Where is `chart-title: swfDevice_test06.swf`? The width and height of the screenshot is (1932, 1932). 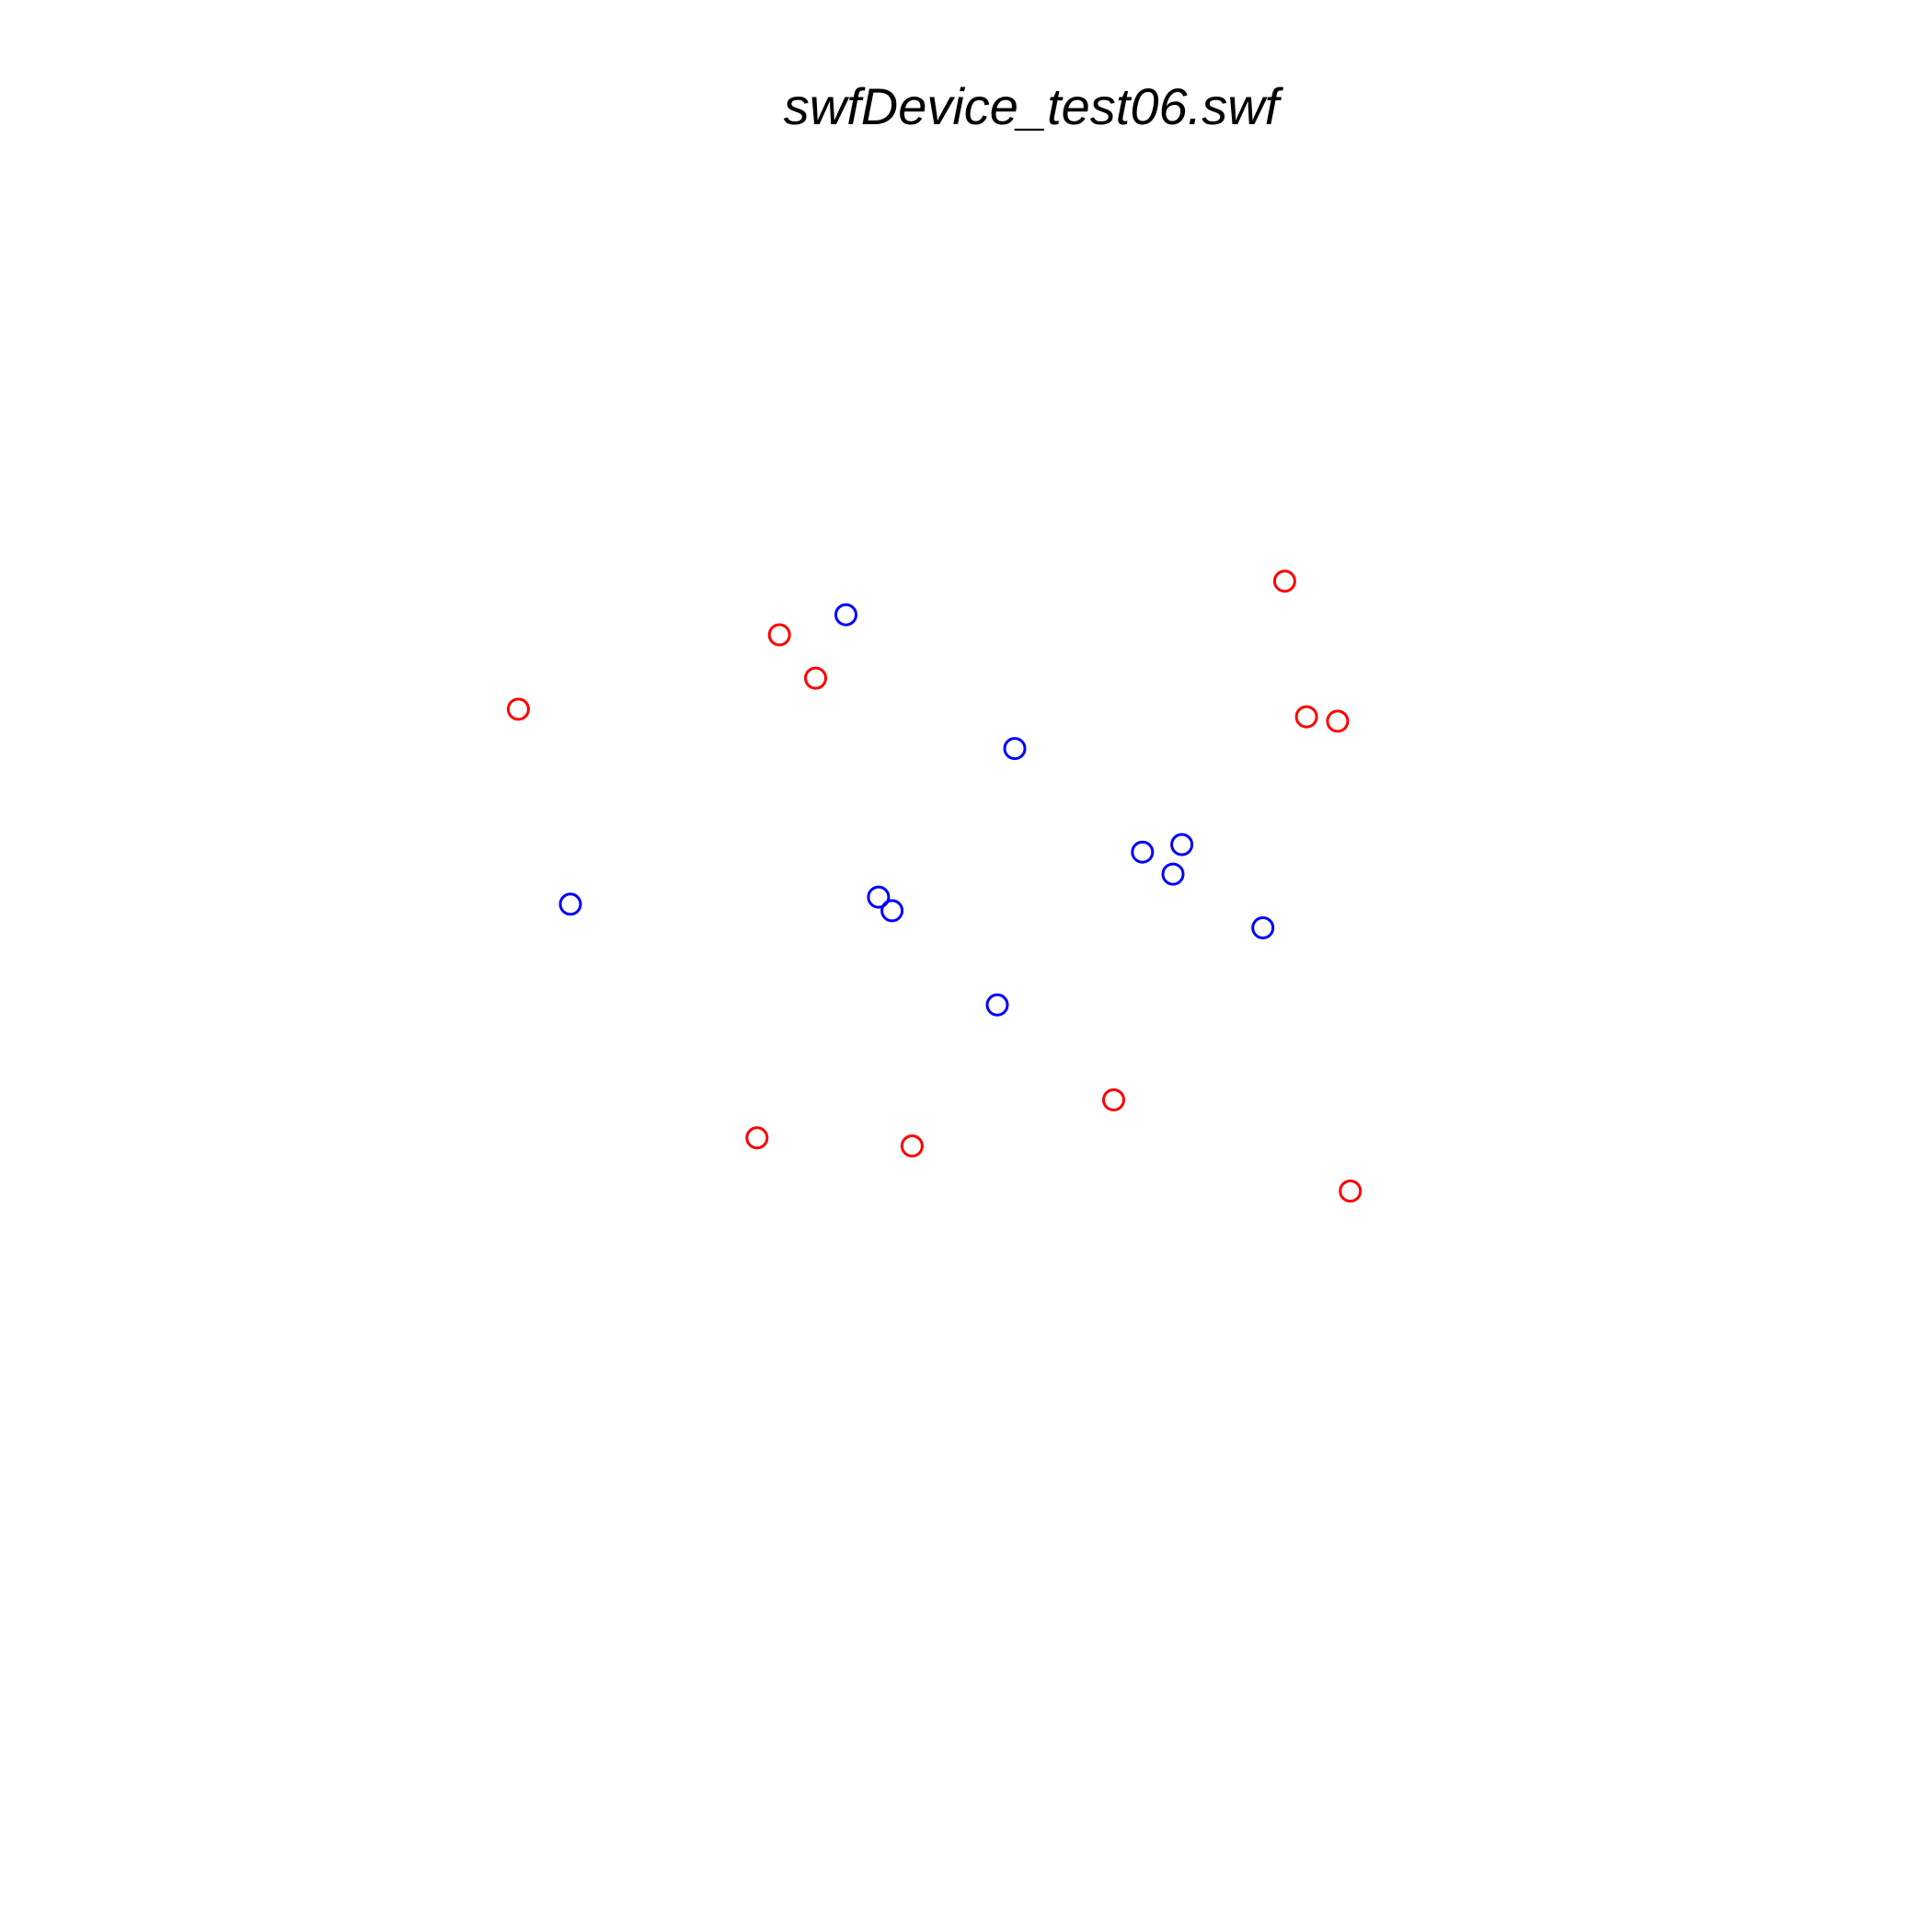 chart-title: swfDevice_test06.swf is located at coordinates (1031, 106).